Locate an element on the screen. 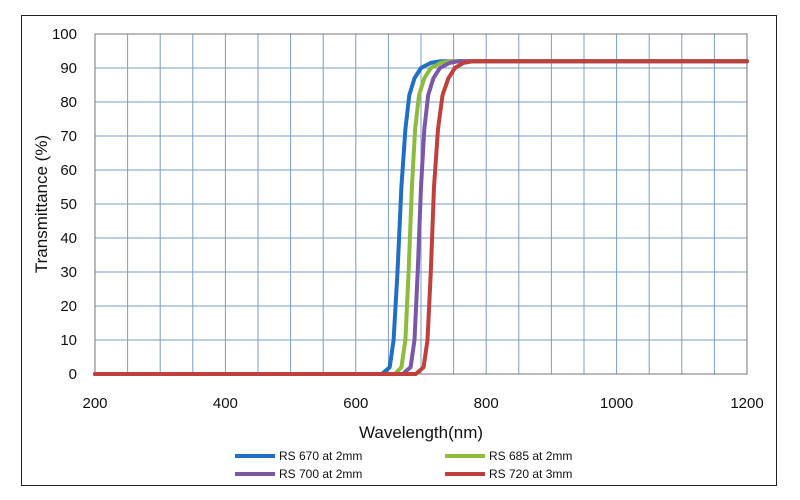 This screenshot has height=500, width=800. y-tick-label: 70 is located at coordinates (68, 136).